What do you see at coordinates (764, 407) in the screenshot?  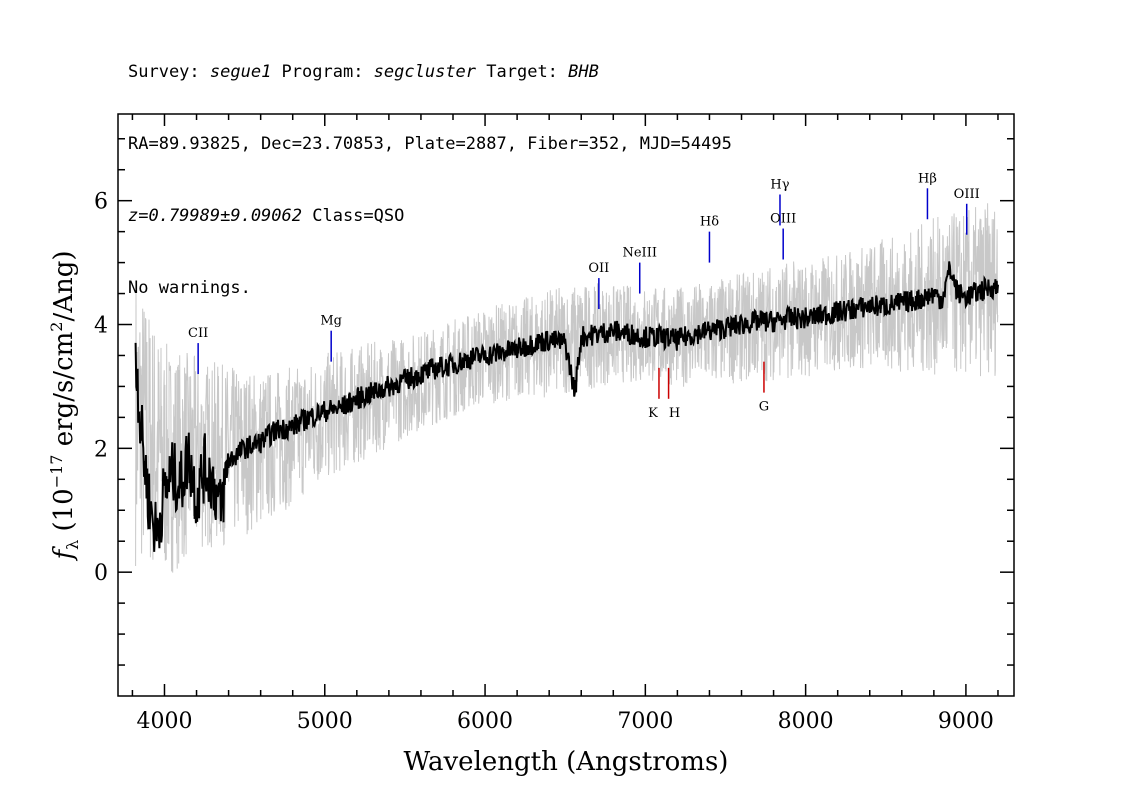 I see `absorption-line-label: G` at bounding box center [764, 407].